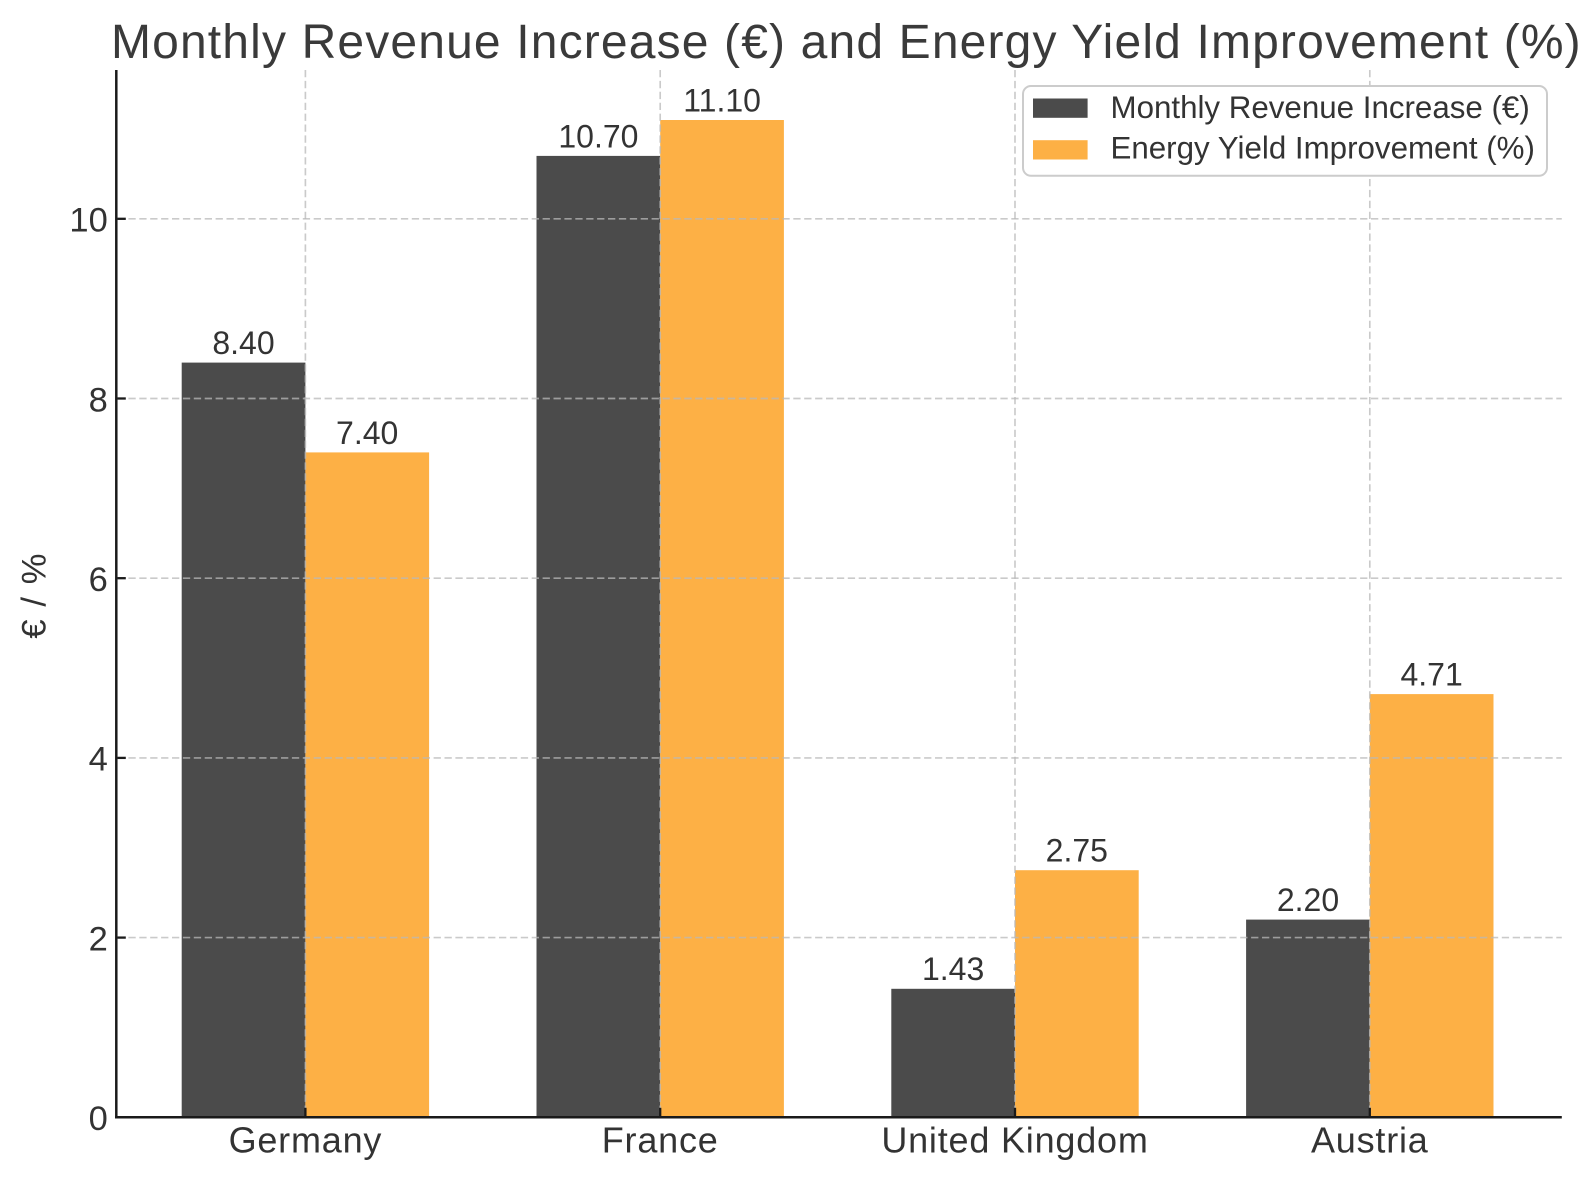  Describe the element at coordinates (722, 100) in the screenshot. I see `svg-text: 11.10` at that location.